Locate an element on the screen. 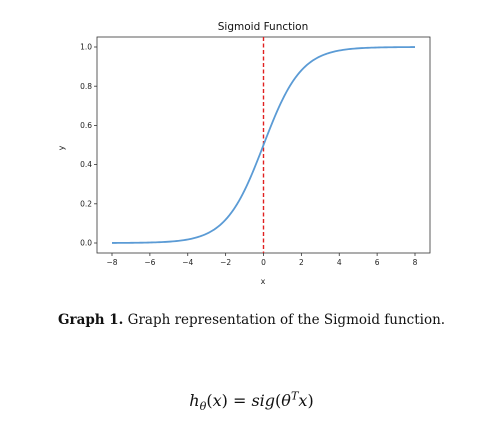 The width and height of the screenshot is (503, 434). x-tick-label: −2 is located at coordinates (225, 262).